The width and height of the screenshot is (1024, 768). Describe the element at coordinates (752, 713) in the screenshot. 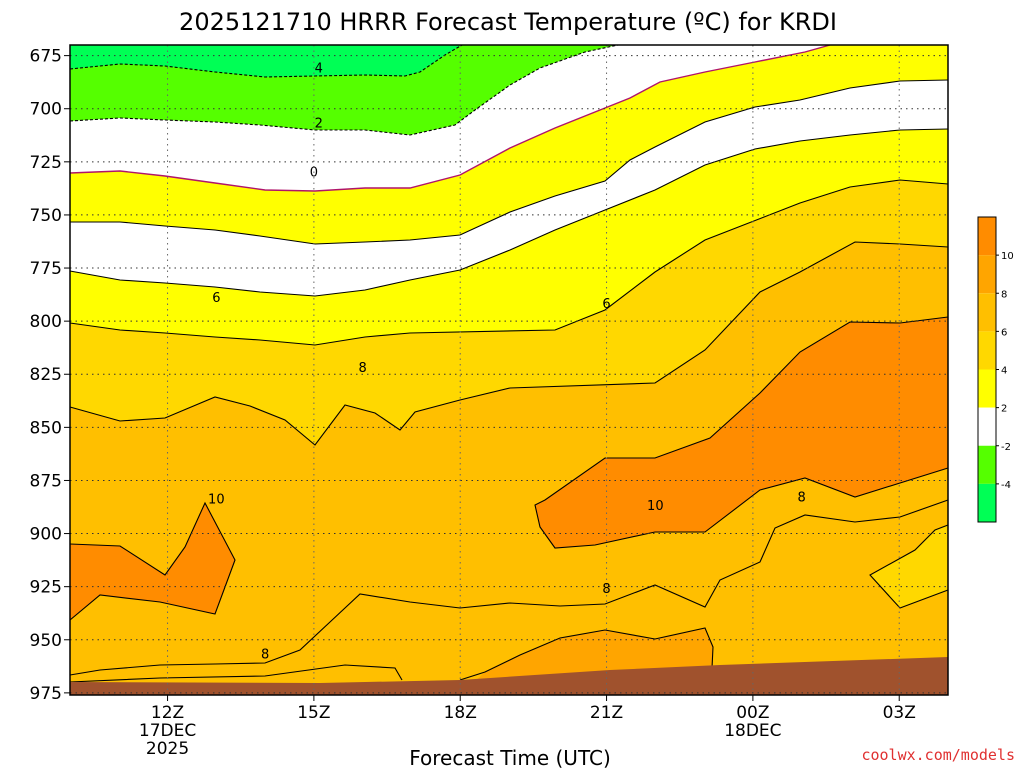

I see `x-tick-label: 00Z` at that location.